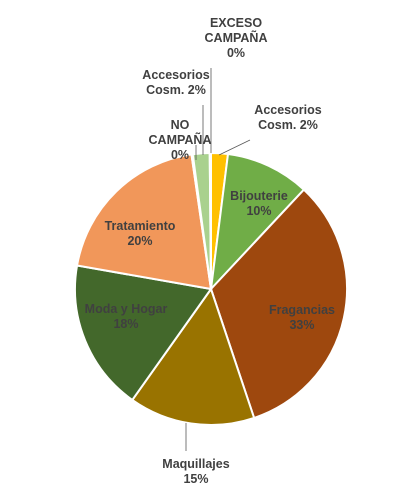 Image resolution: width=410 pixels, height=490 pixels. Describe the element at coordinates (195, 464) in the screenshot. I see `data-label-line: Maquillajes` at that location.